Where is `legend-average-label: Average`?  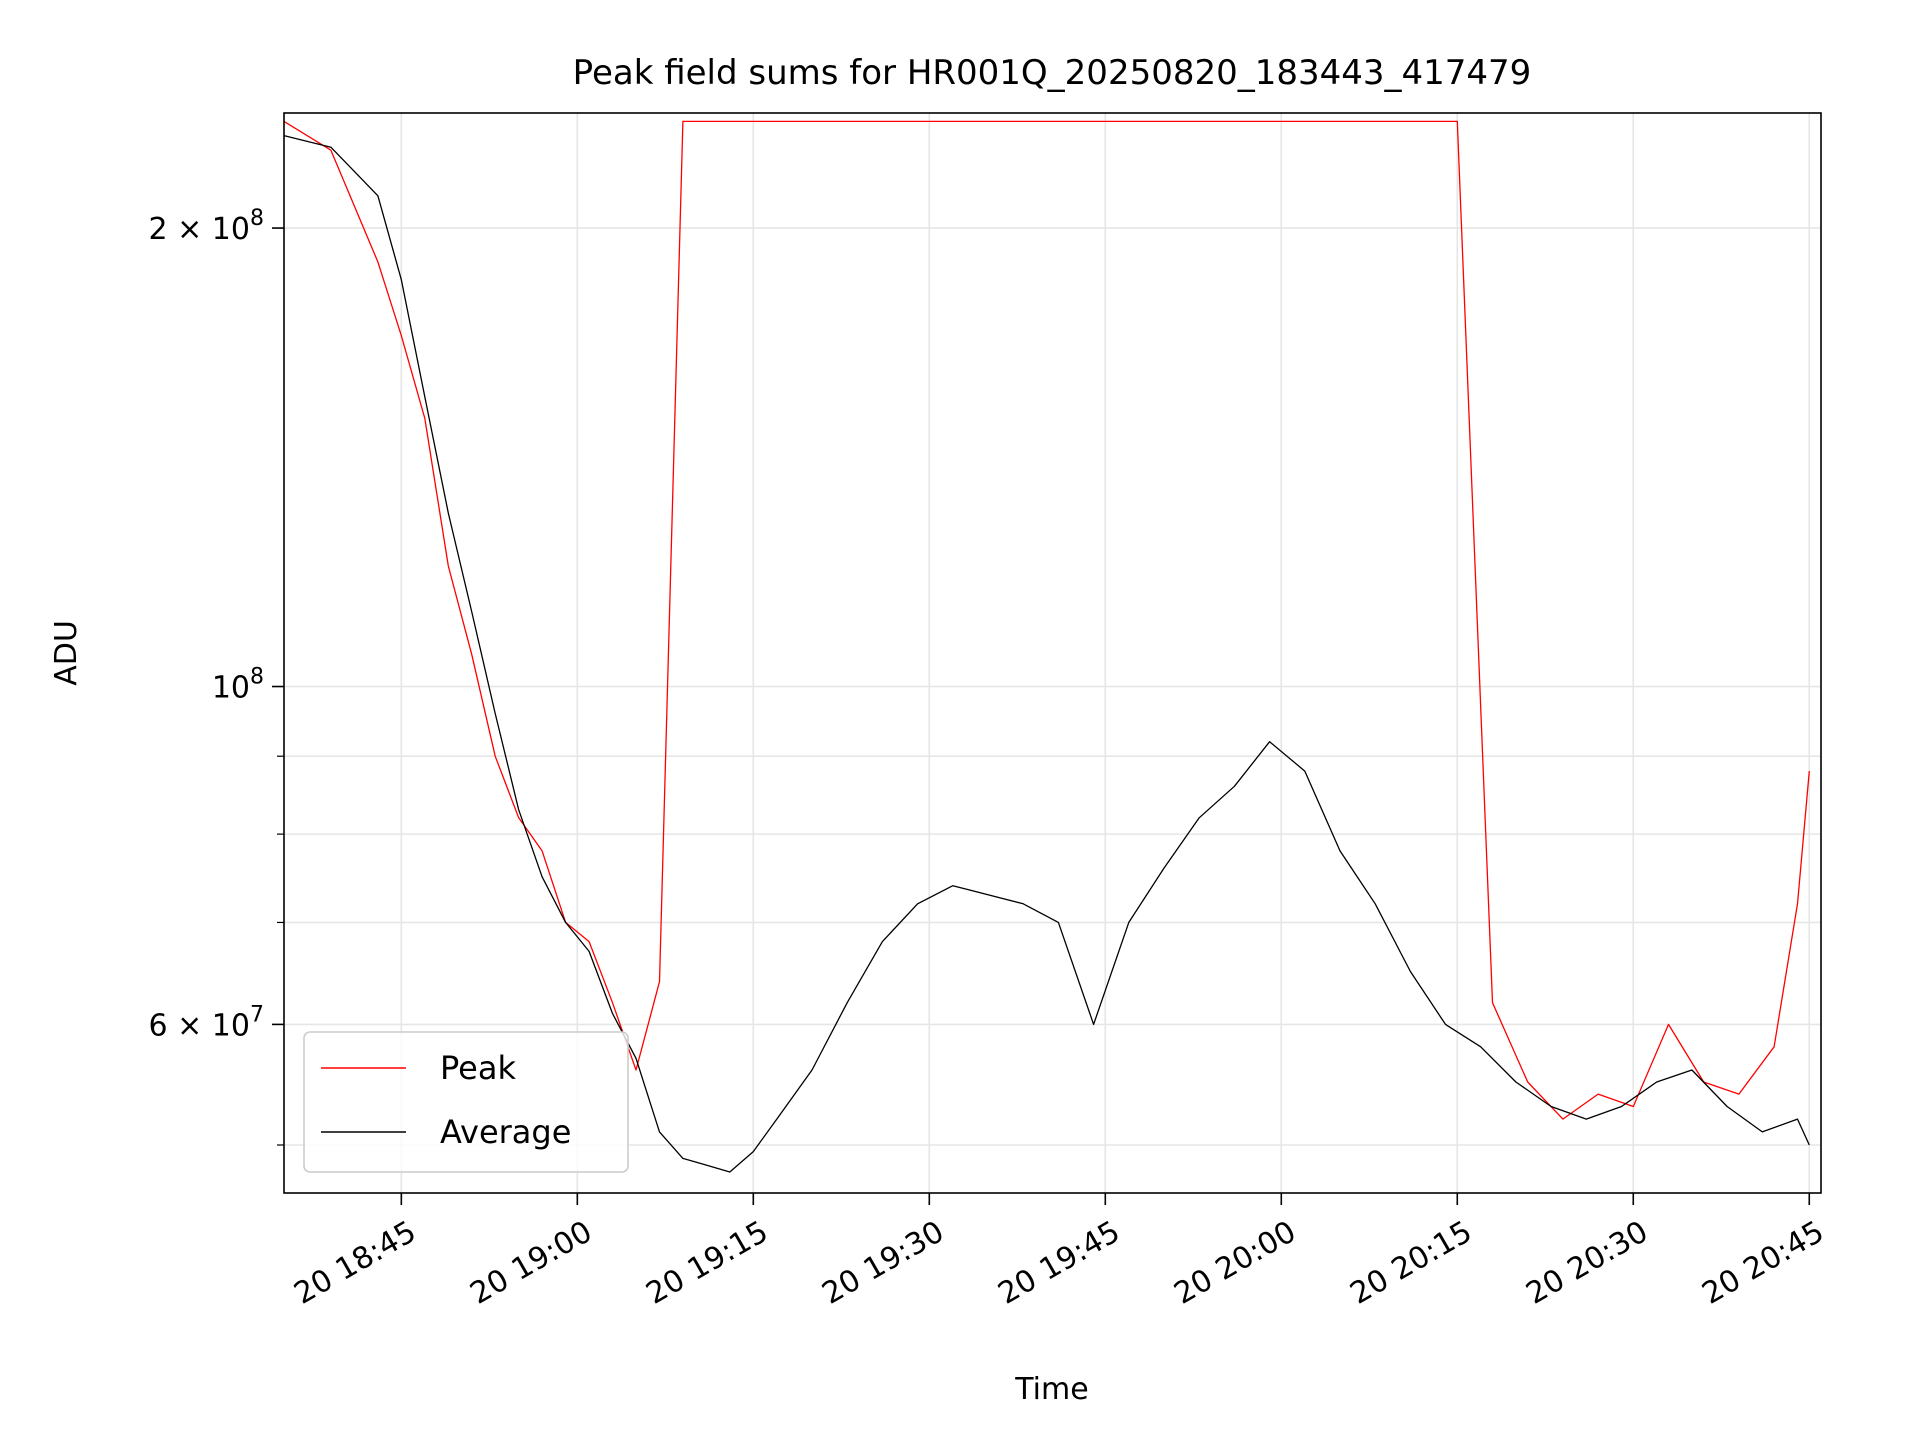 legend-average-label: Average is located at coordinates (505, 1132).